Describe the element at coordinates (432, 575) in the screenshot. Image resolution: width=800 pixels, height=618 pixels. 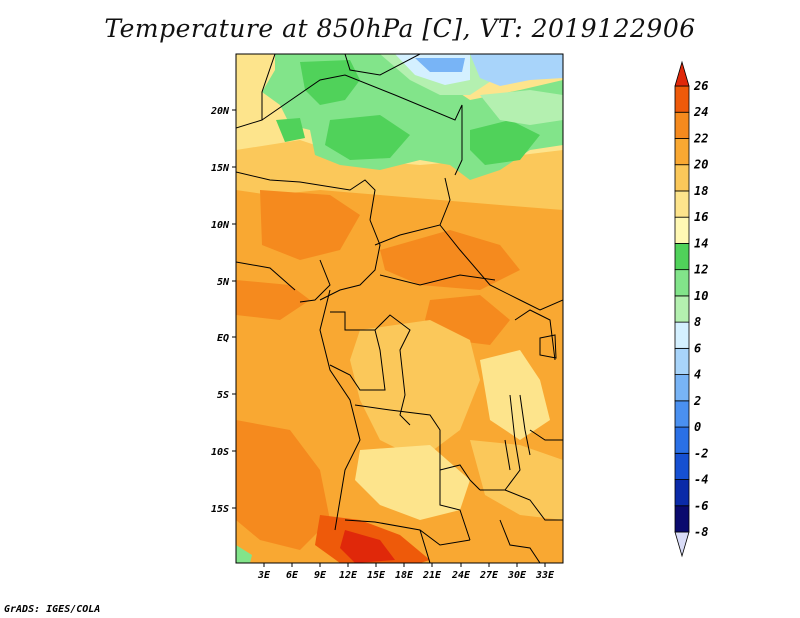
I see `lon-label: 21E` at that location.